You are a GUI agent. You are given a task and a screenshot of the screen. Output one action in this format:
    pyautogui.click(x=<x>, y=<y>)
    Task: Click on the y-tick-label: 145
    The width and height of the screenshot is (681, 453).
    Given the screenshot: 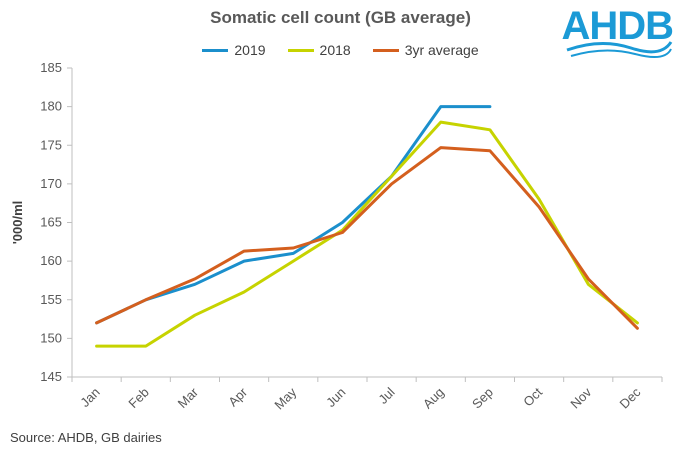 What is the action you would take?
    pyautogui.click(x=51, y=376)
    